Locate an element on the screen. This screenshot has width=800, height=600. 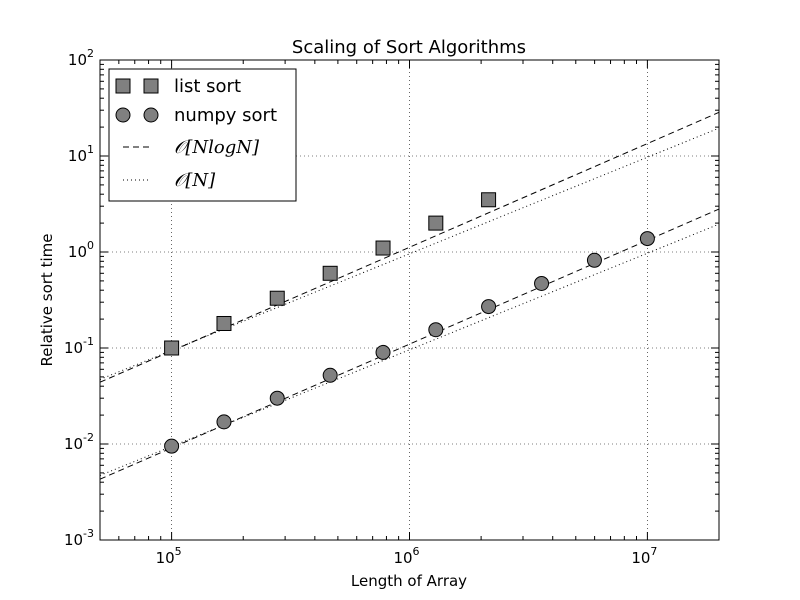
y-tick-label: 10² is located at coordinates (81, 58).